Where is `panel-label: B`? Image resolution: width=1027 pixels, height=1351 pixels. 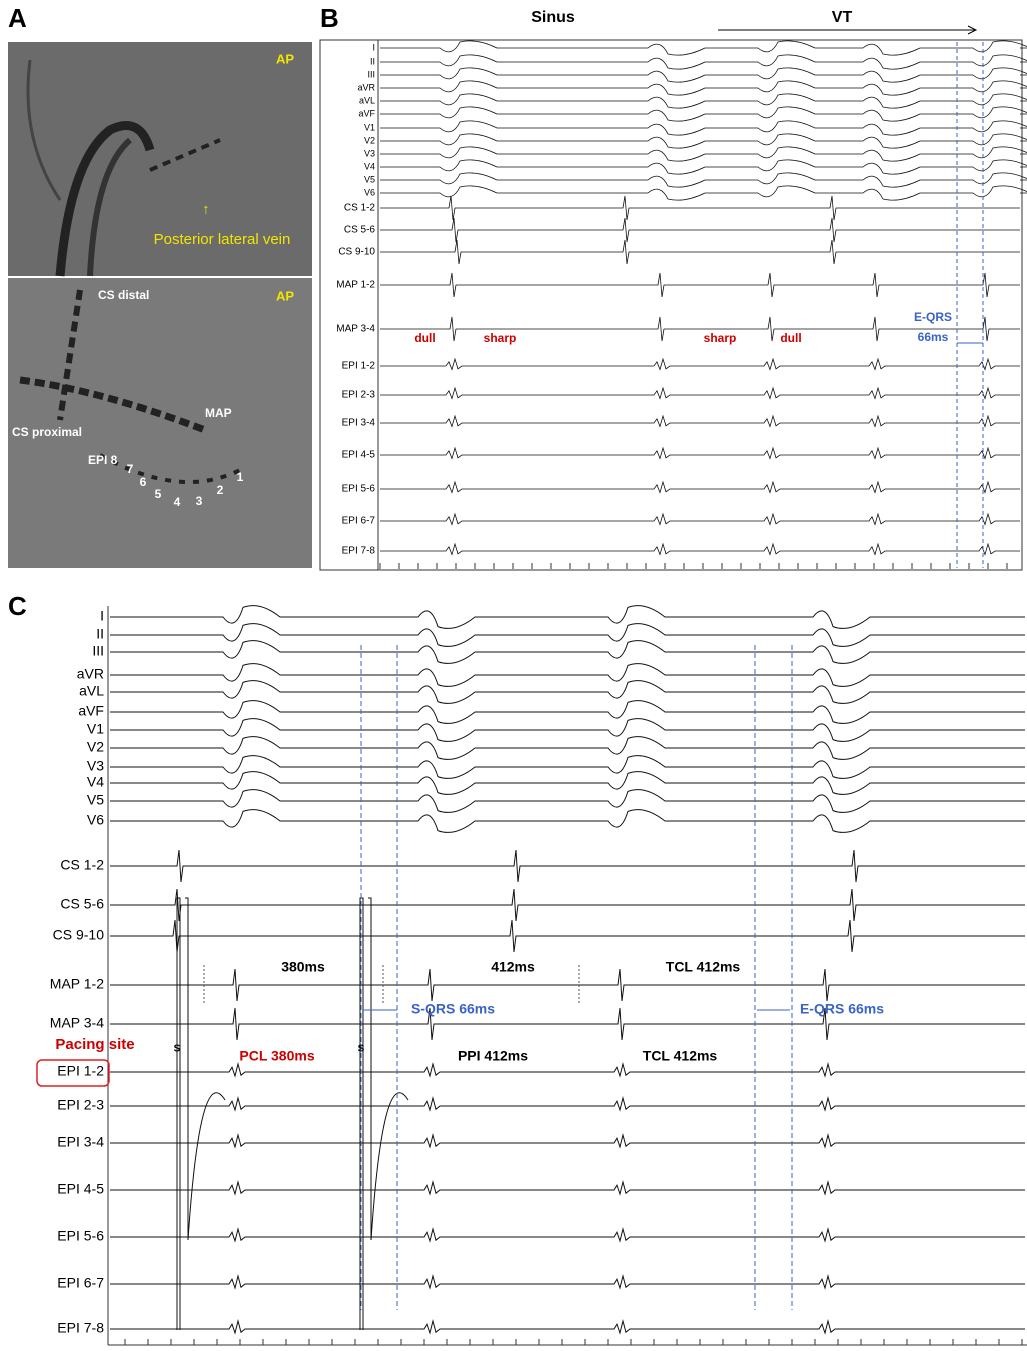 panel-label: B is located at coordinates (329, 18).